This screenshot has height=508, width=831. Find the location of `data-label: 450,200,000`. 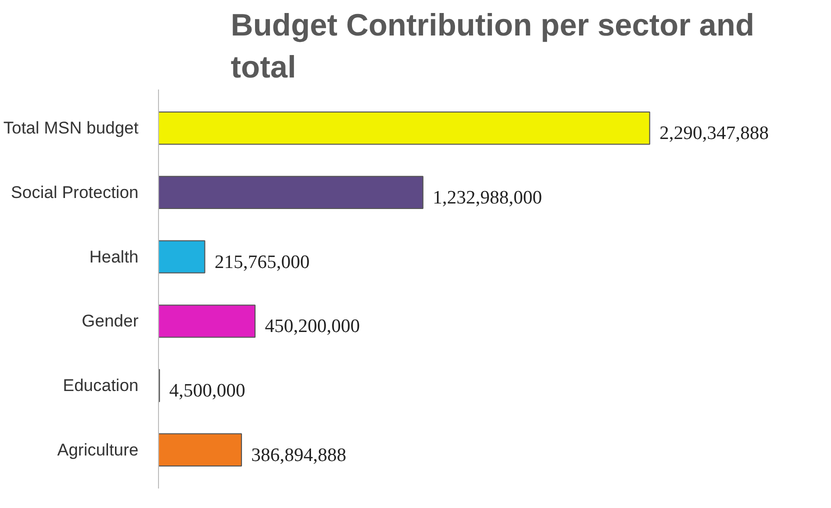

data-label: 450,200,000 is located at coordinates (312, 327).